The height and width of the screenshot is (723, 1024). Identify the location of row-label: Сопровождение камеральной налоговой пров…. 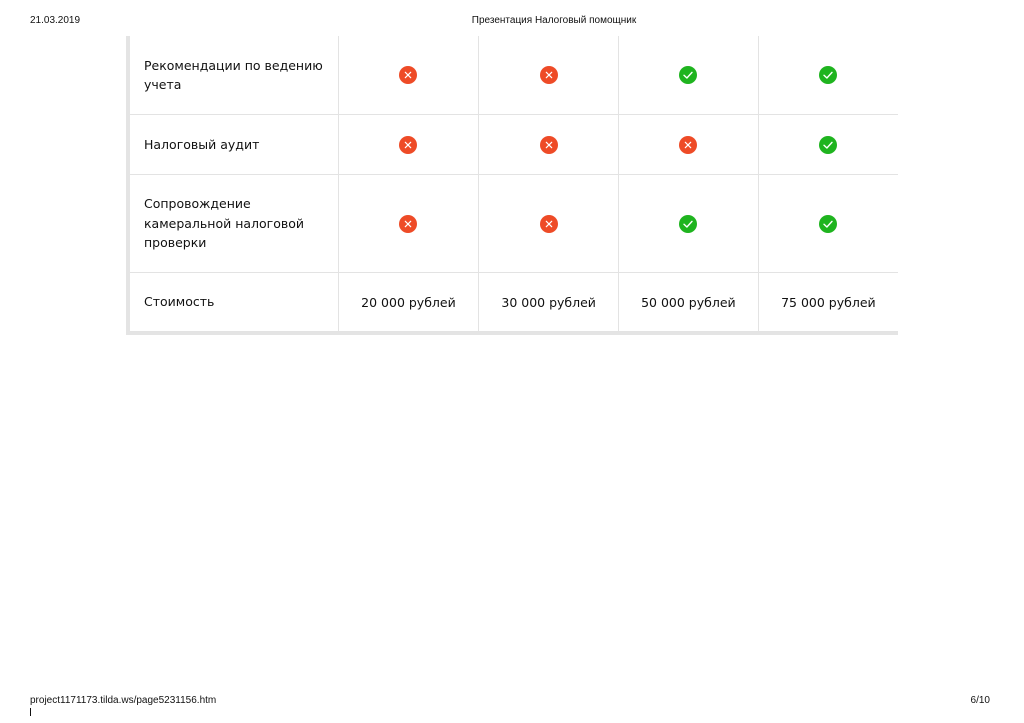
(234, 223).